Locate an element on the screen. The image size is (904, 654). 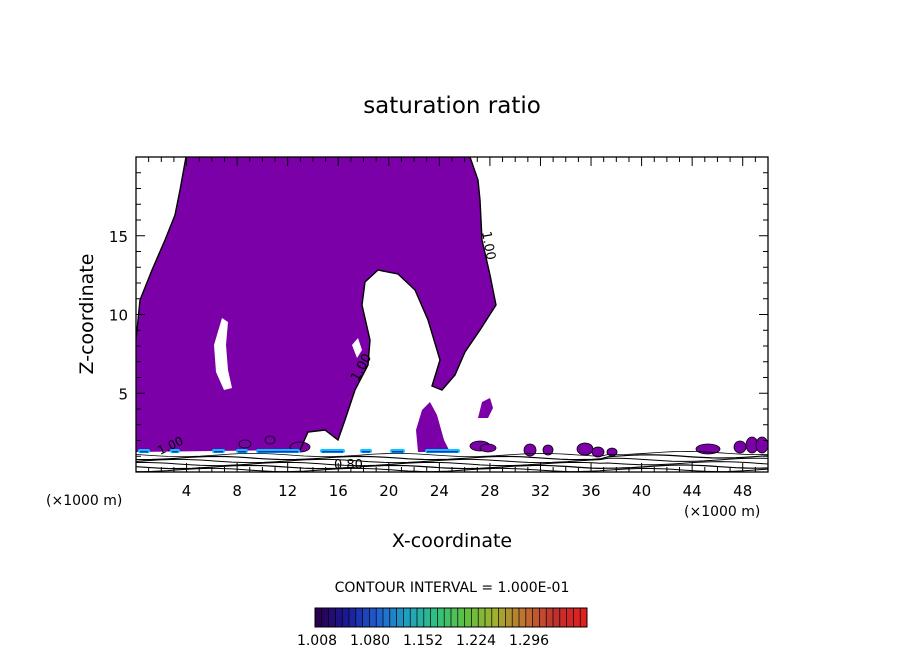
y-tick-label: 5 is located at coordinates (123, 394).